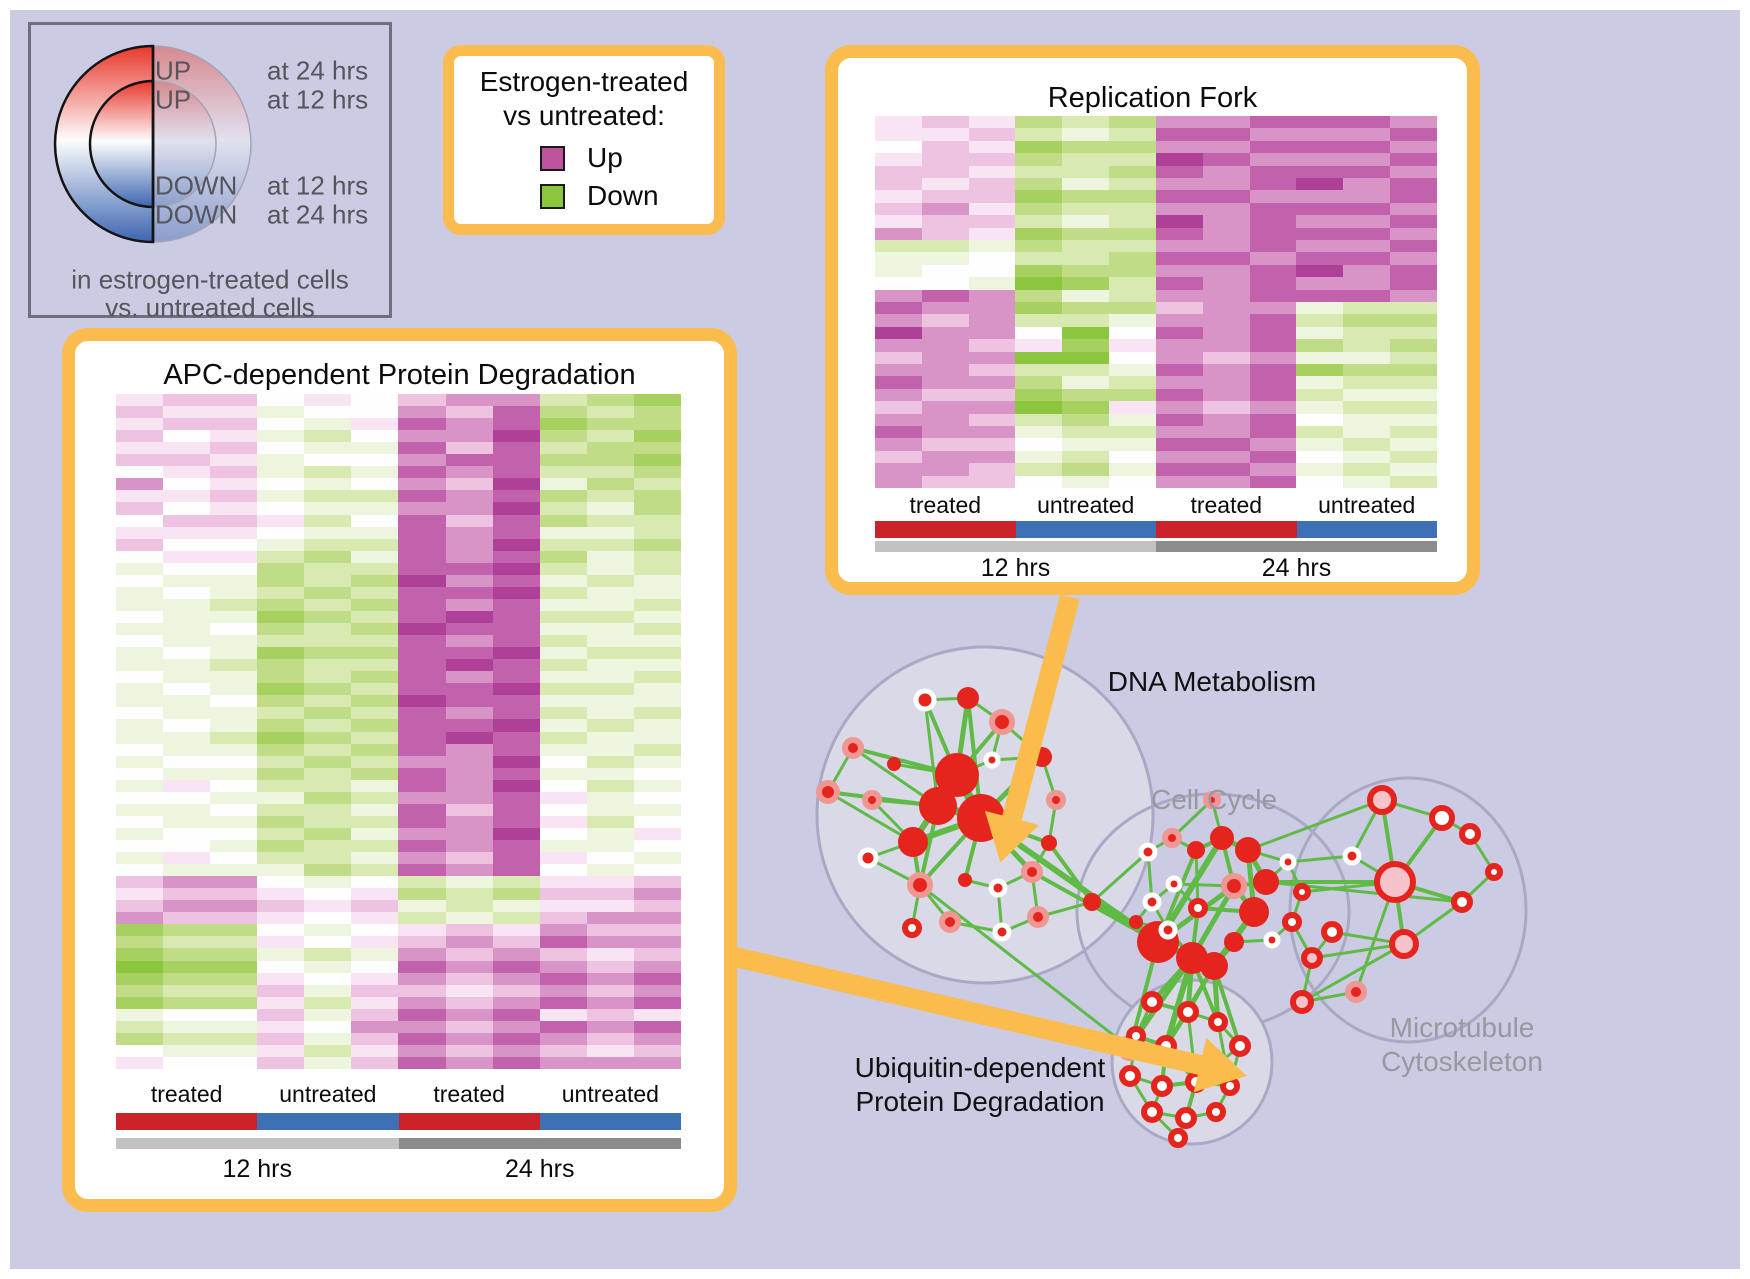 The image size is (1750, 1279). I want to click on apc-group-label-2: treated, so click(469, 1094).